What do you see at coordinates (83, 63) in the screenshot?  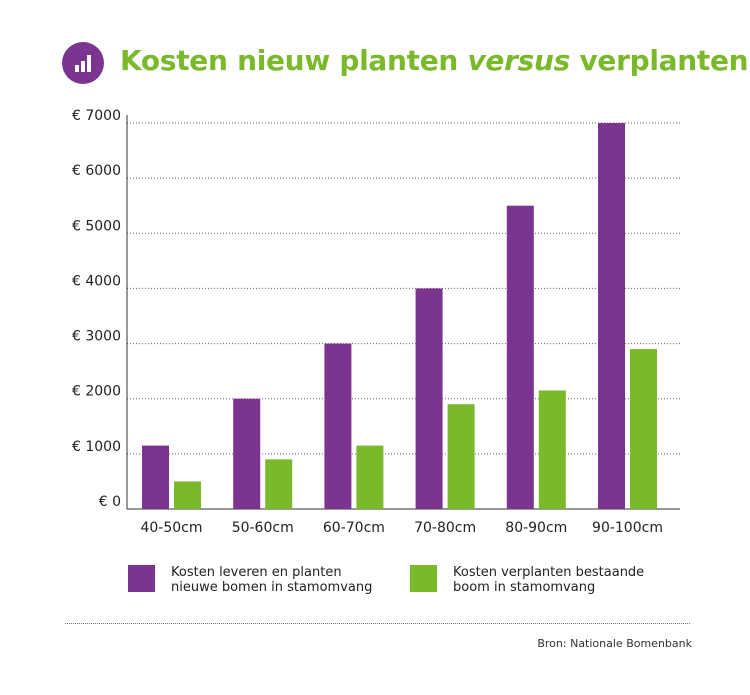 I see `bar-chart-icon` at bounding box center [83, 63].